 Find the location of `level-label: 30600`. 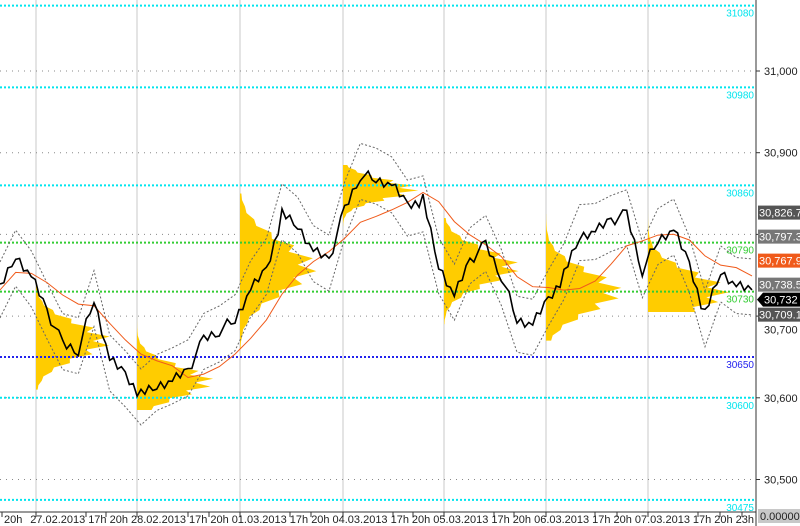

level-label: 30600 is located at coordinates (740, 406).